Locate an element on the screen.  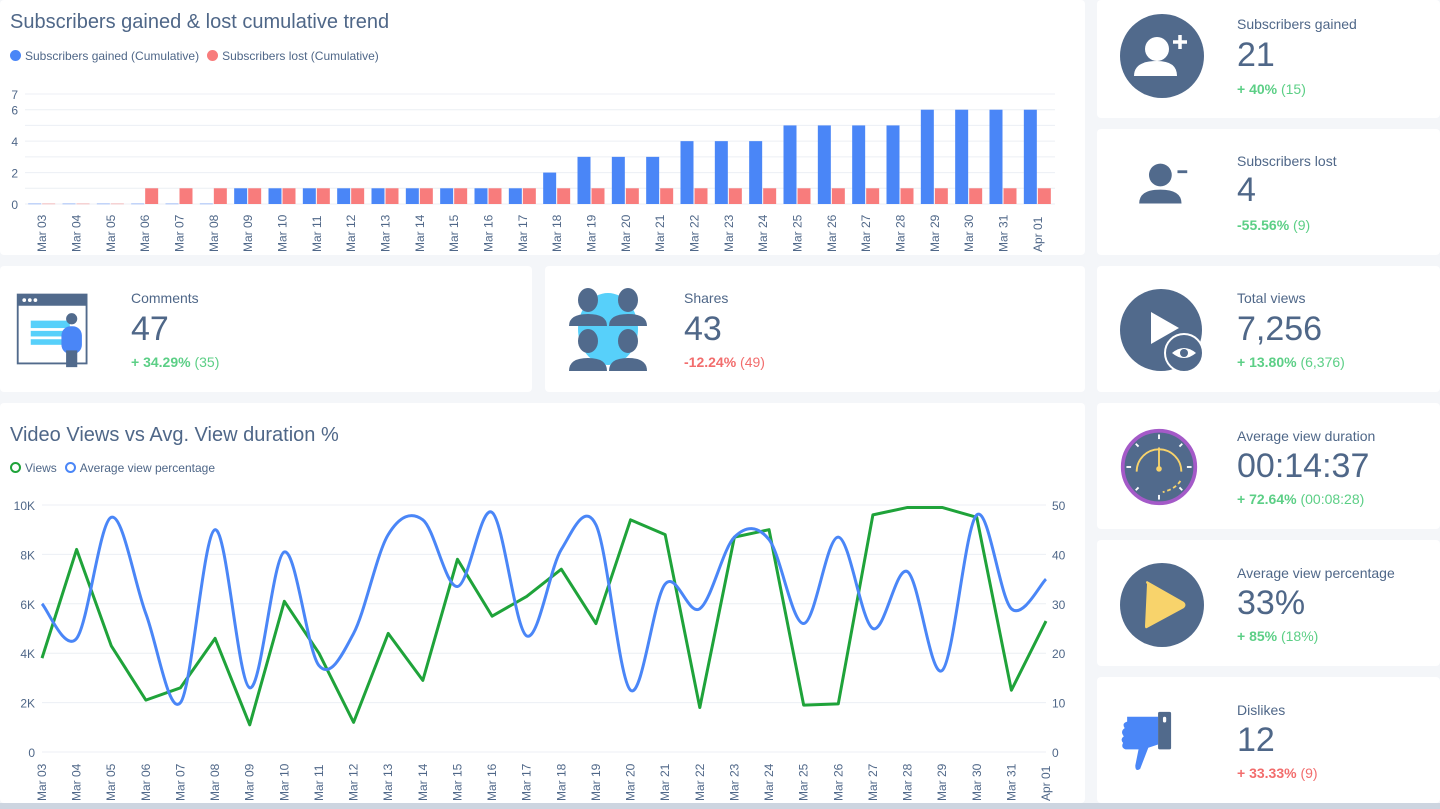
kpi-value: 33% is located at coordinates (1271, 603).